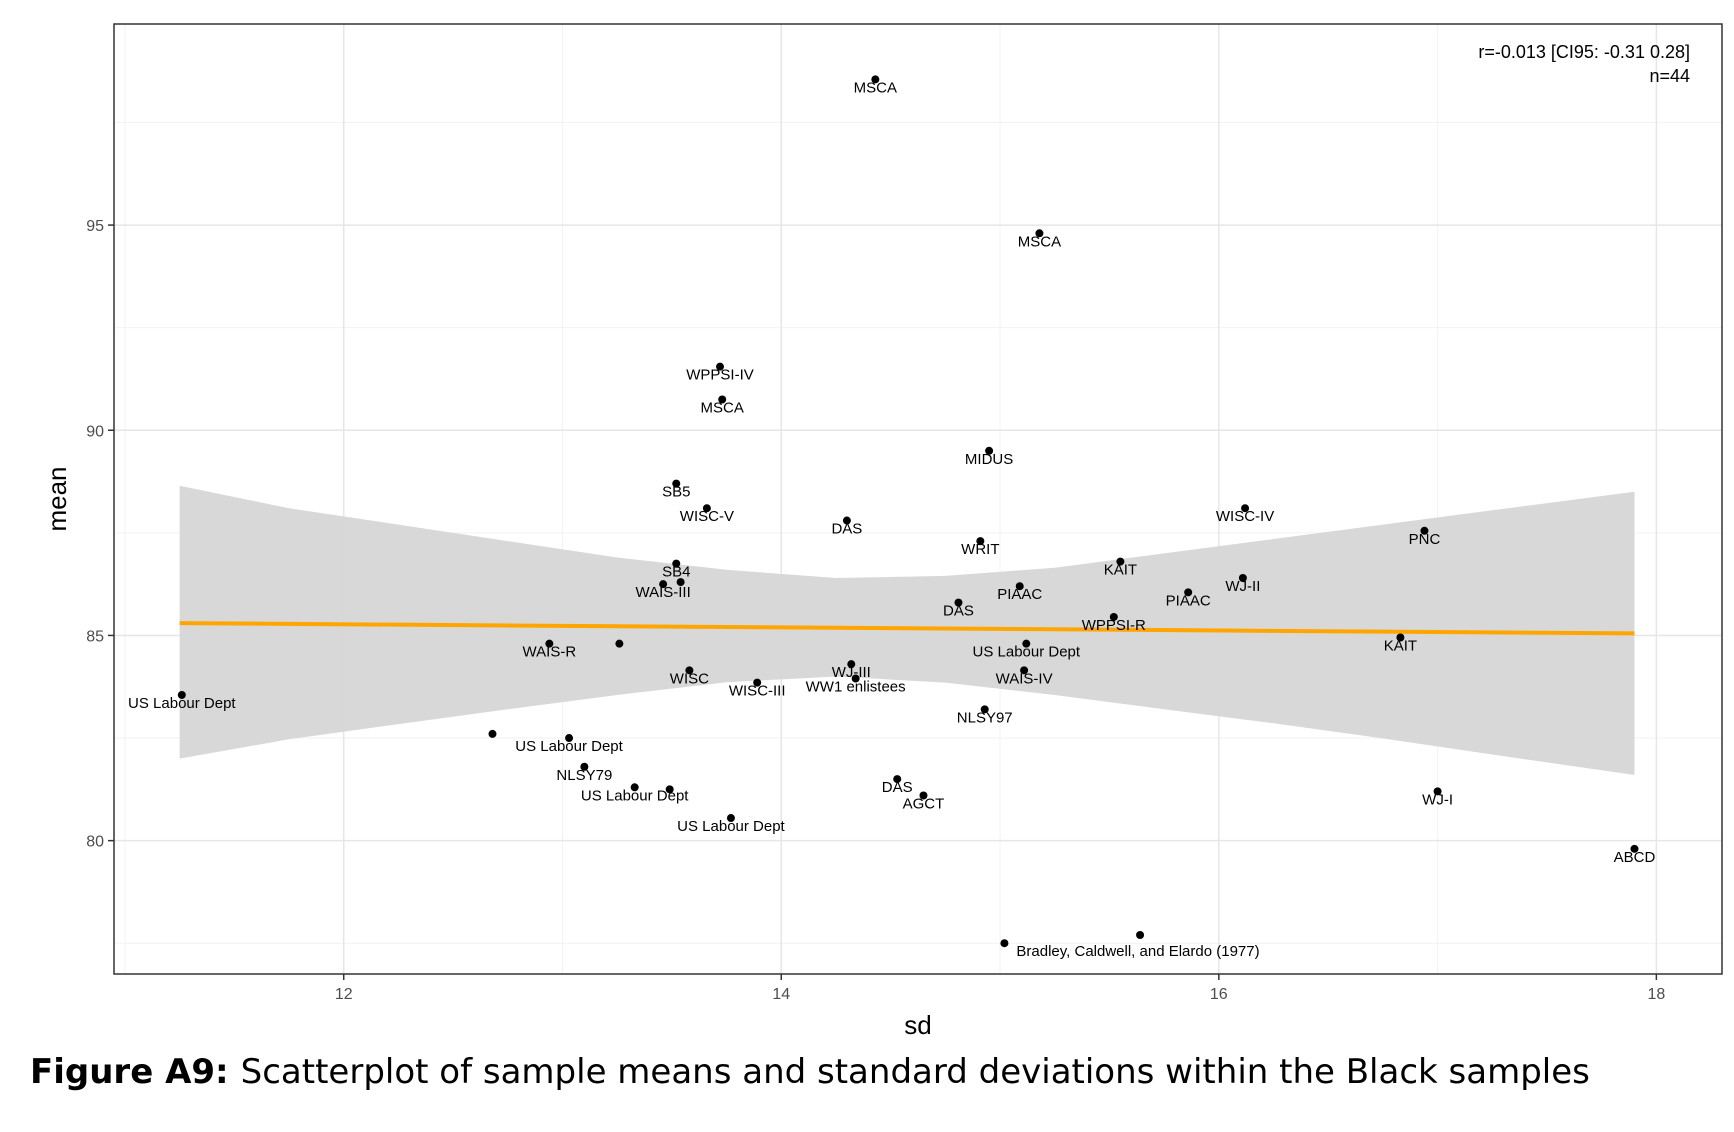 The height and width of the screenshot is (1132, 1734). Describe the element at coordinates (917, 1025) in the screenshot. I see `x-axis-title: sd` at that location.